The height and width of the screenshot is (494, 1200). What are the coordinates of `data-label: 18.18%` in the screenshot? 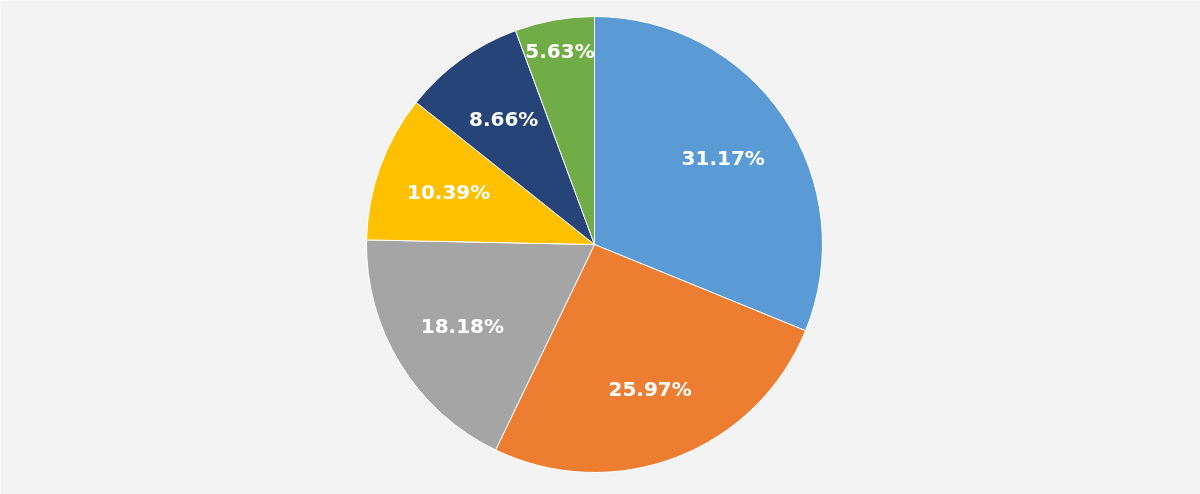 It's located at (462, 325).